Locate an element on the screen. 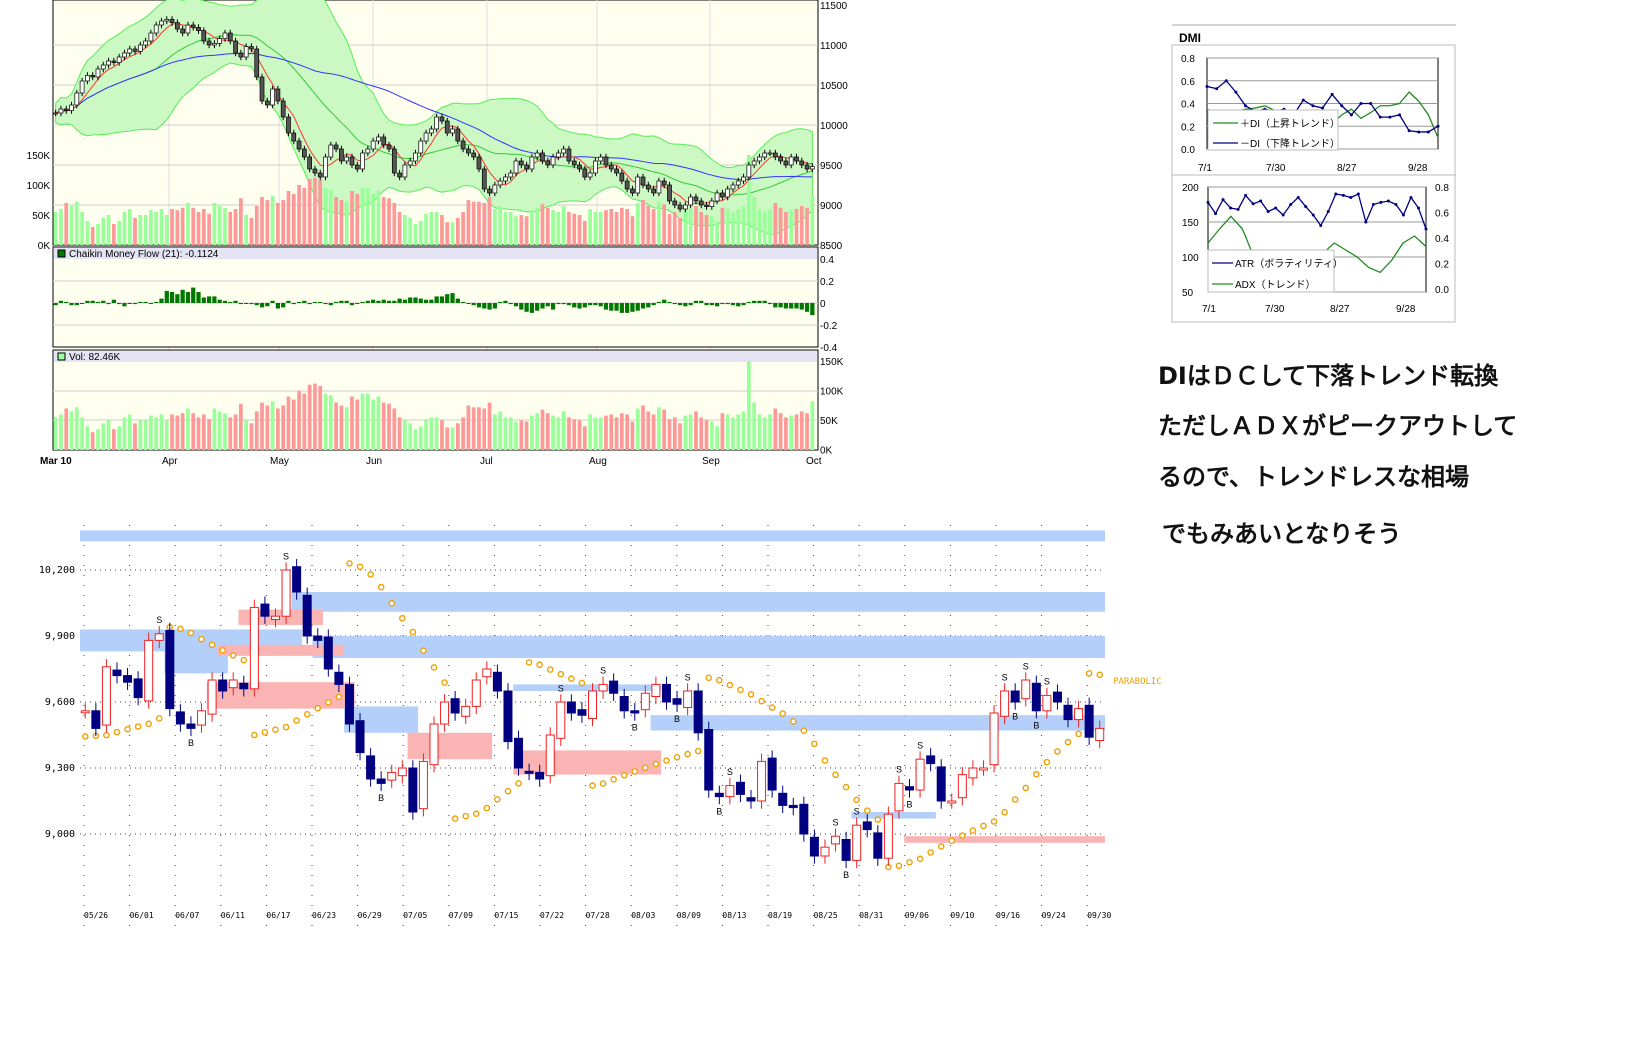 The width and height of the screenshot is (1642, 1064). price-zone-resistance is located at coordinates (381, 719).